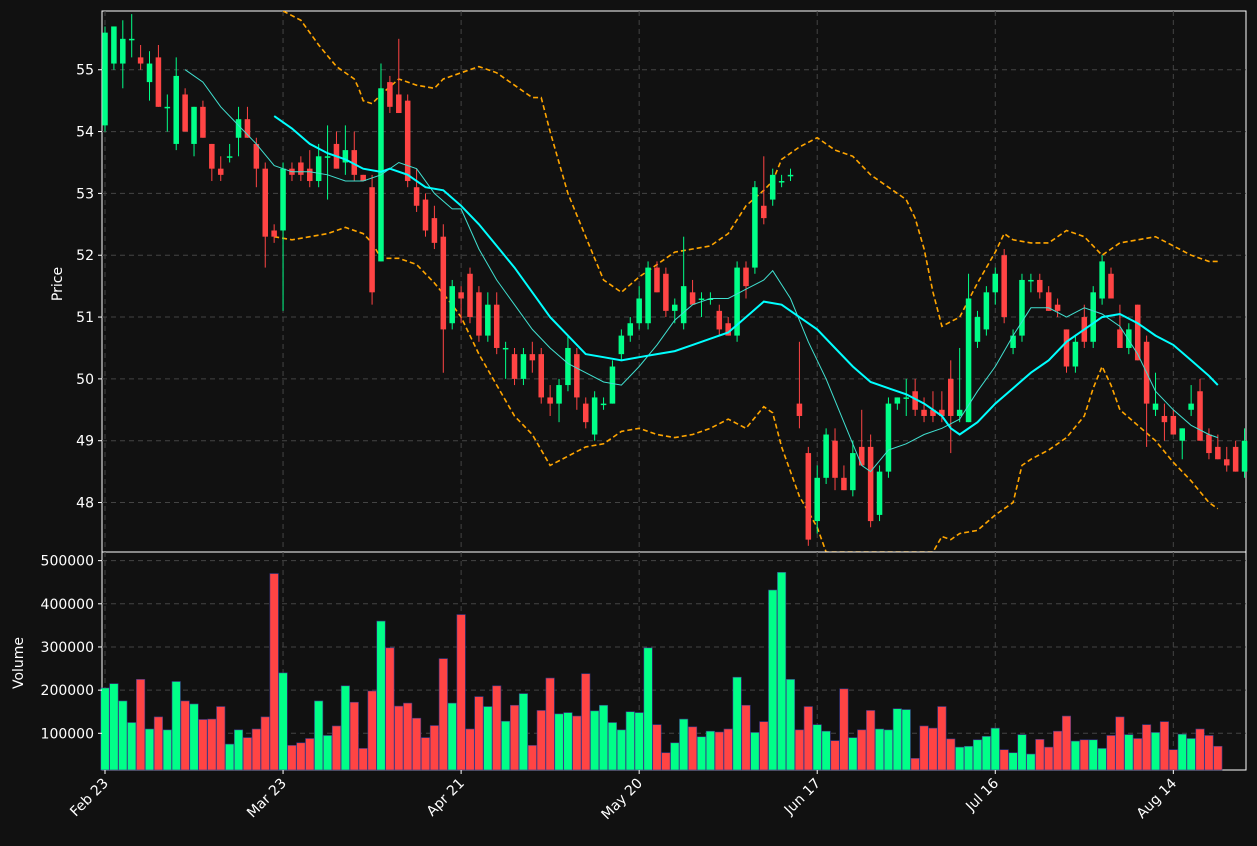 Image resolution: width=1257 pixels, height=846 pixels. What do you see at coordinates (67, 648) in the screenshot?
I see `volume-tick-label: 300000` at bounding box center [67, 648].